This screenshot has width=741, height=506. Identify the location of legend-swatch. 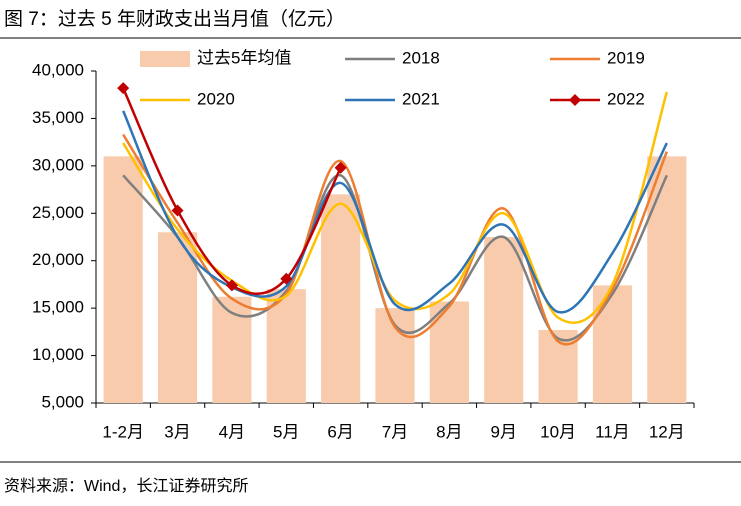
(165, 59).